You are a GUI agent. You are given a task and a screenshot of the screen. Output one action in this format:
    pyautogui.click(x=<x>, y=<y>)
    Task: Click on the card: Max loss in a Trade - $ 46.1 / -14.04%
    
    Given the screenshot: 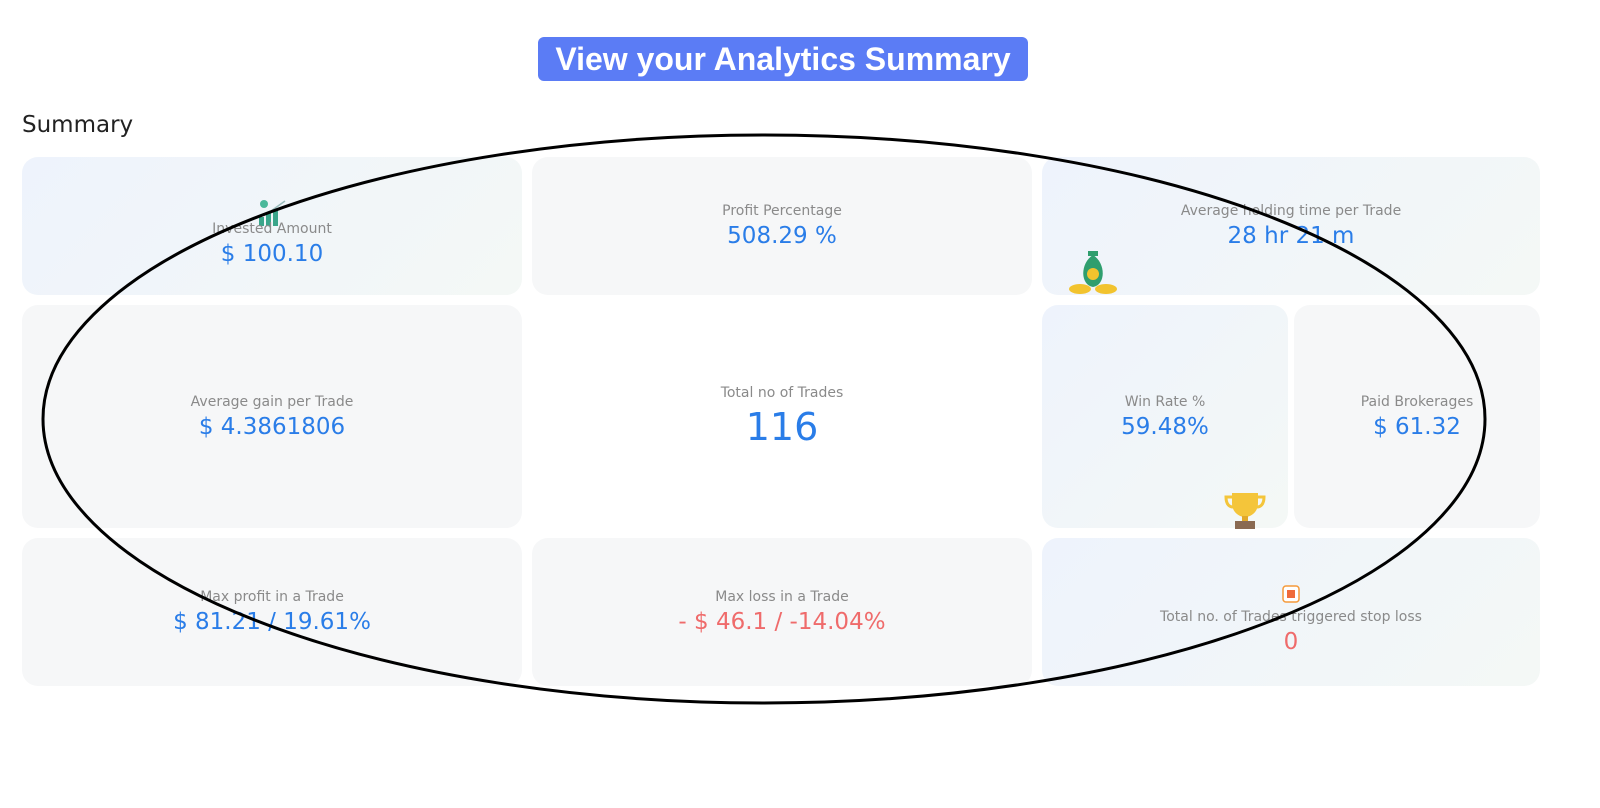 What is the action you would take?
    pyautogui.click(x=782, y=612)
    